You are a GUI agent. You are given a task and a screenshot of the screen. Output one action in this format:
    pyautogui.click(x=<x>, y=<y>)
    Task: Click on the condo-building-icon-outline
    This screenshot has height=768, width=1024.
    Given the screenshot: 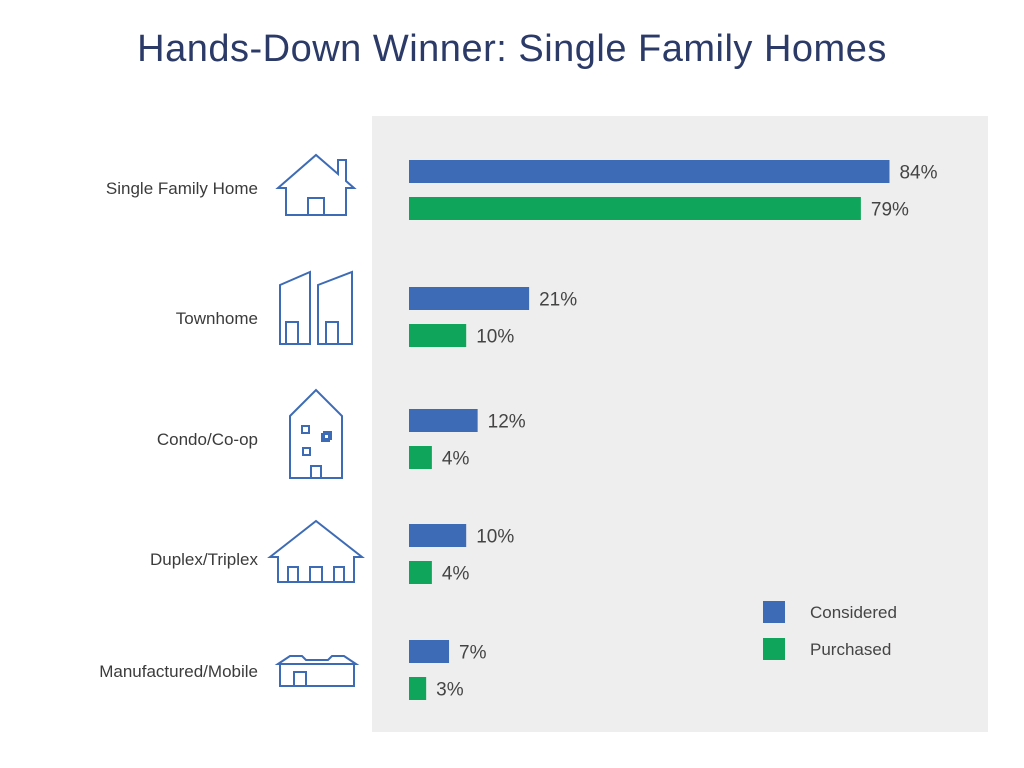 What is the action you would take?
    pyautogui.click(x=316, y=433)
    